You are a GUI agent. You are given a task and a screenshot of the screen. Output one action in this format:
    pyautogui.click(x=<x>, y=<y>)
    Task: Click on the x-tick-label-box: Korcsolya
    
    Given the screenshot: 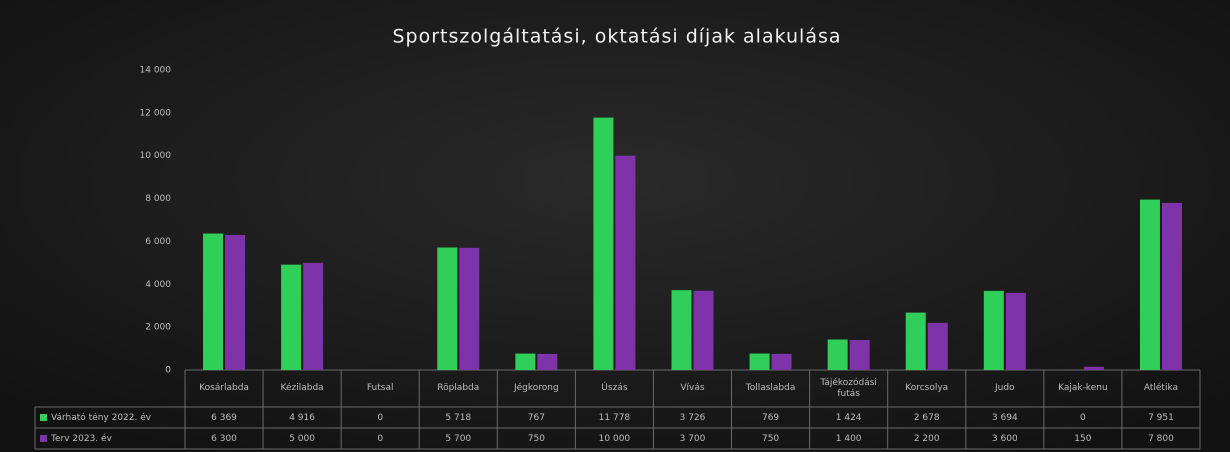 What is the action you would take?
    pyautogui.click(x=927, y=388)
    